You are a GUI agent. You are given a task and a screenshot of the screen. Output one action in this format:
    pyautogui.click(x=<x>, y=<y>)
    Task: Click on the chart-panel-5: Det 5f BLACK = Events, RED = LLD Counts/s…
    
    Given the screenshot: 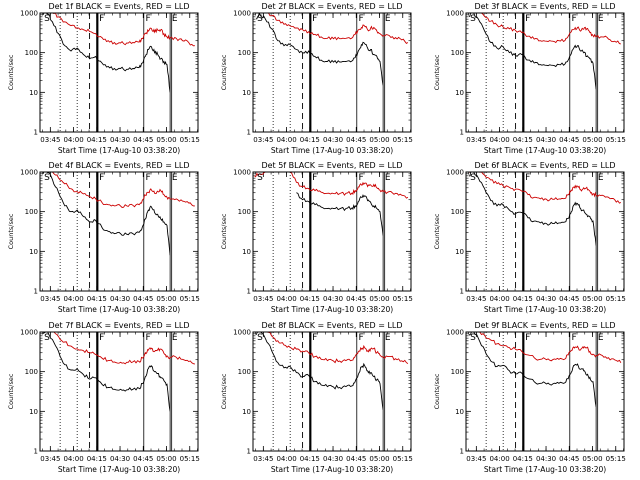 What is the action you would take?
    pyautogui.click(x=316, y=237)
    